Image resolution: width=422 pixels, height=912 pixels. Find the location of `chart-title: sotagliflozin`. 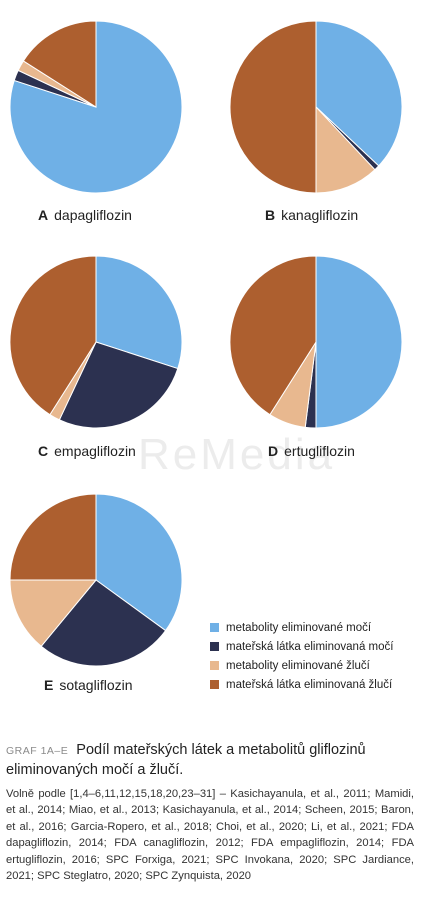

chart-title: sotagliflozin is located at coordinates (95, 685).